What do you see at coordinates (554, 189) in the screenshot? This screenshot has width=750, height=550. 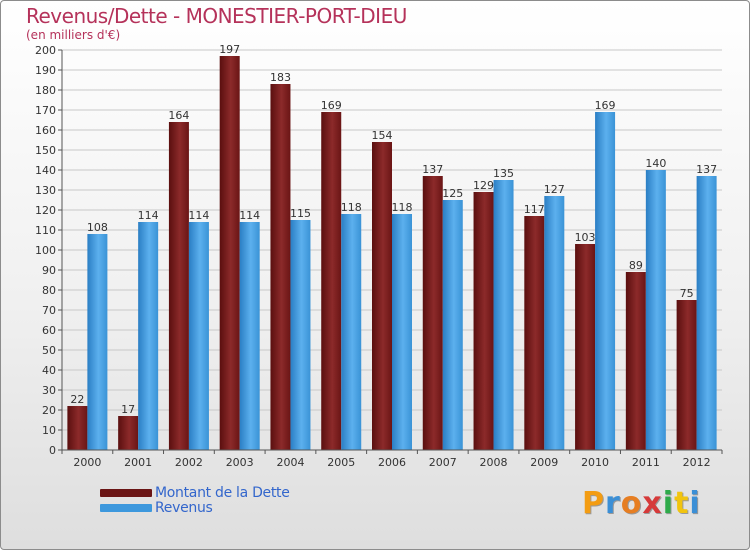 I see `data-label: 127` at bounding box center [554, 189].